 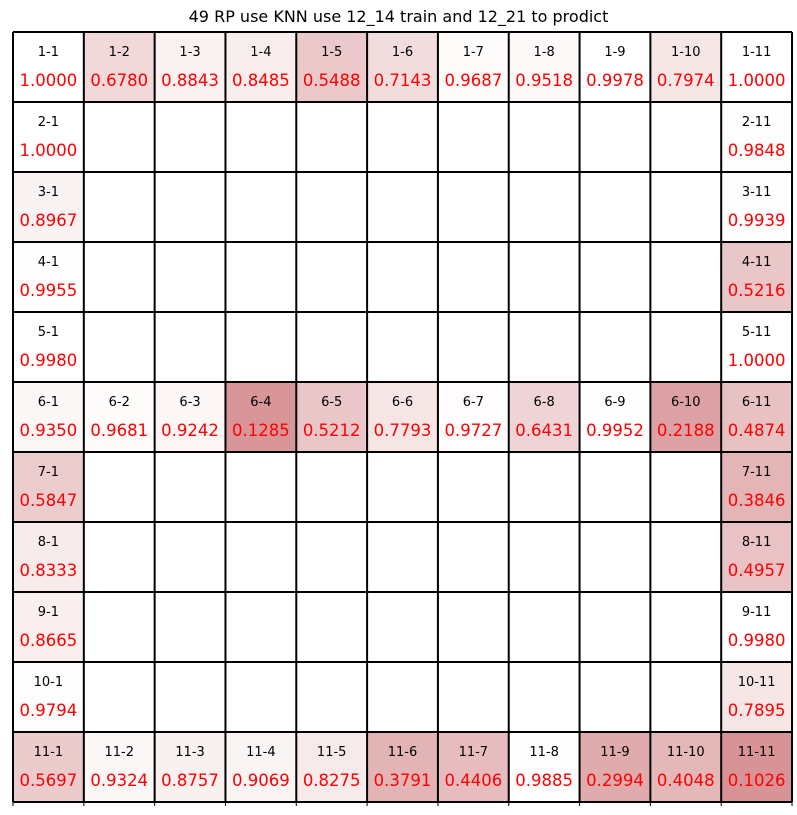 I want to click on cell-label: 6-5, so click(x=331, y=402).